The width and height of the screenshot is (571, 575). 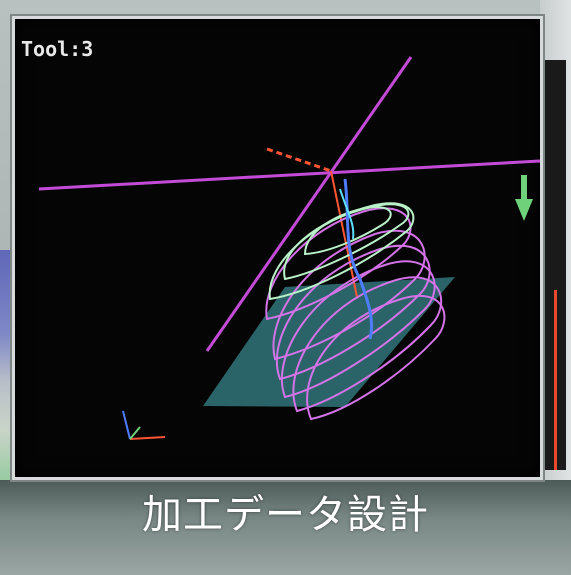 What do you see at coordinates (555, 265) in the screenshot?
I see `right-side-scale` at bounding box center [555, 265].